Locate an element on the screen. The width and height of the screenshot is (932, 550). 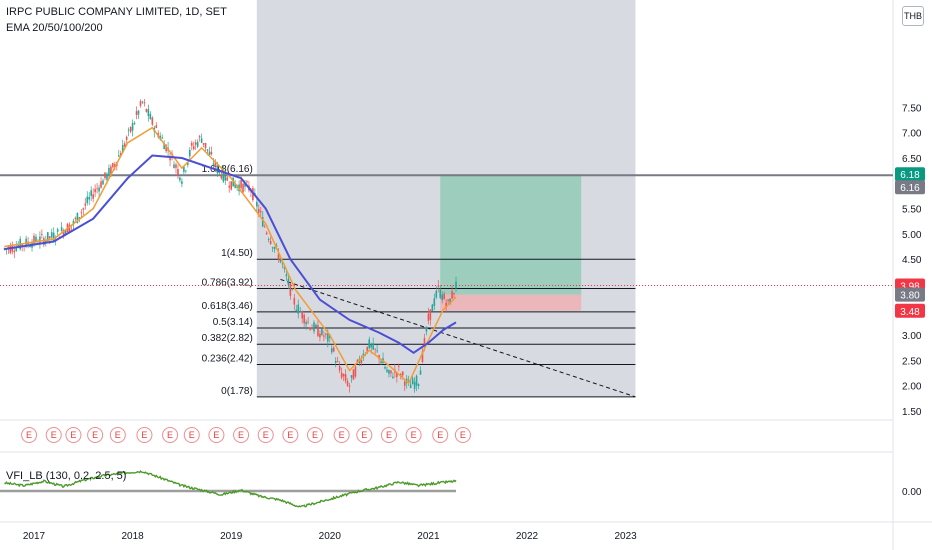
trendline is located at coordinates (458, 338).